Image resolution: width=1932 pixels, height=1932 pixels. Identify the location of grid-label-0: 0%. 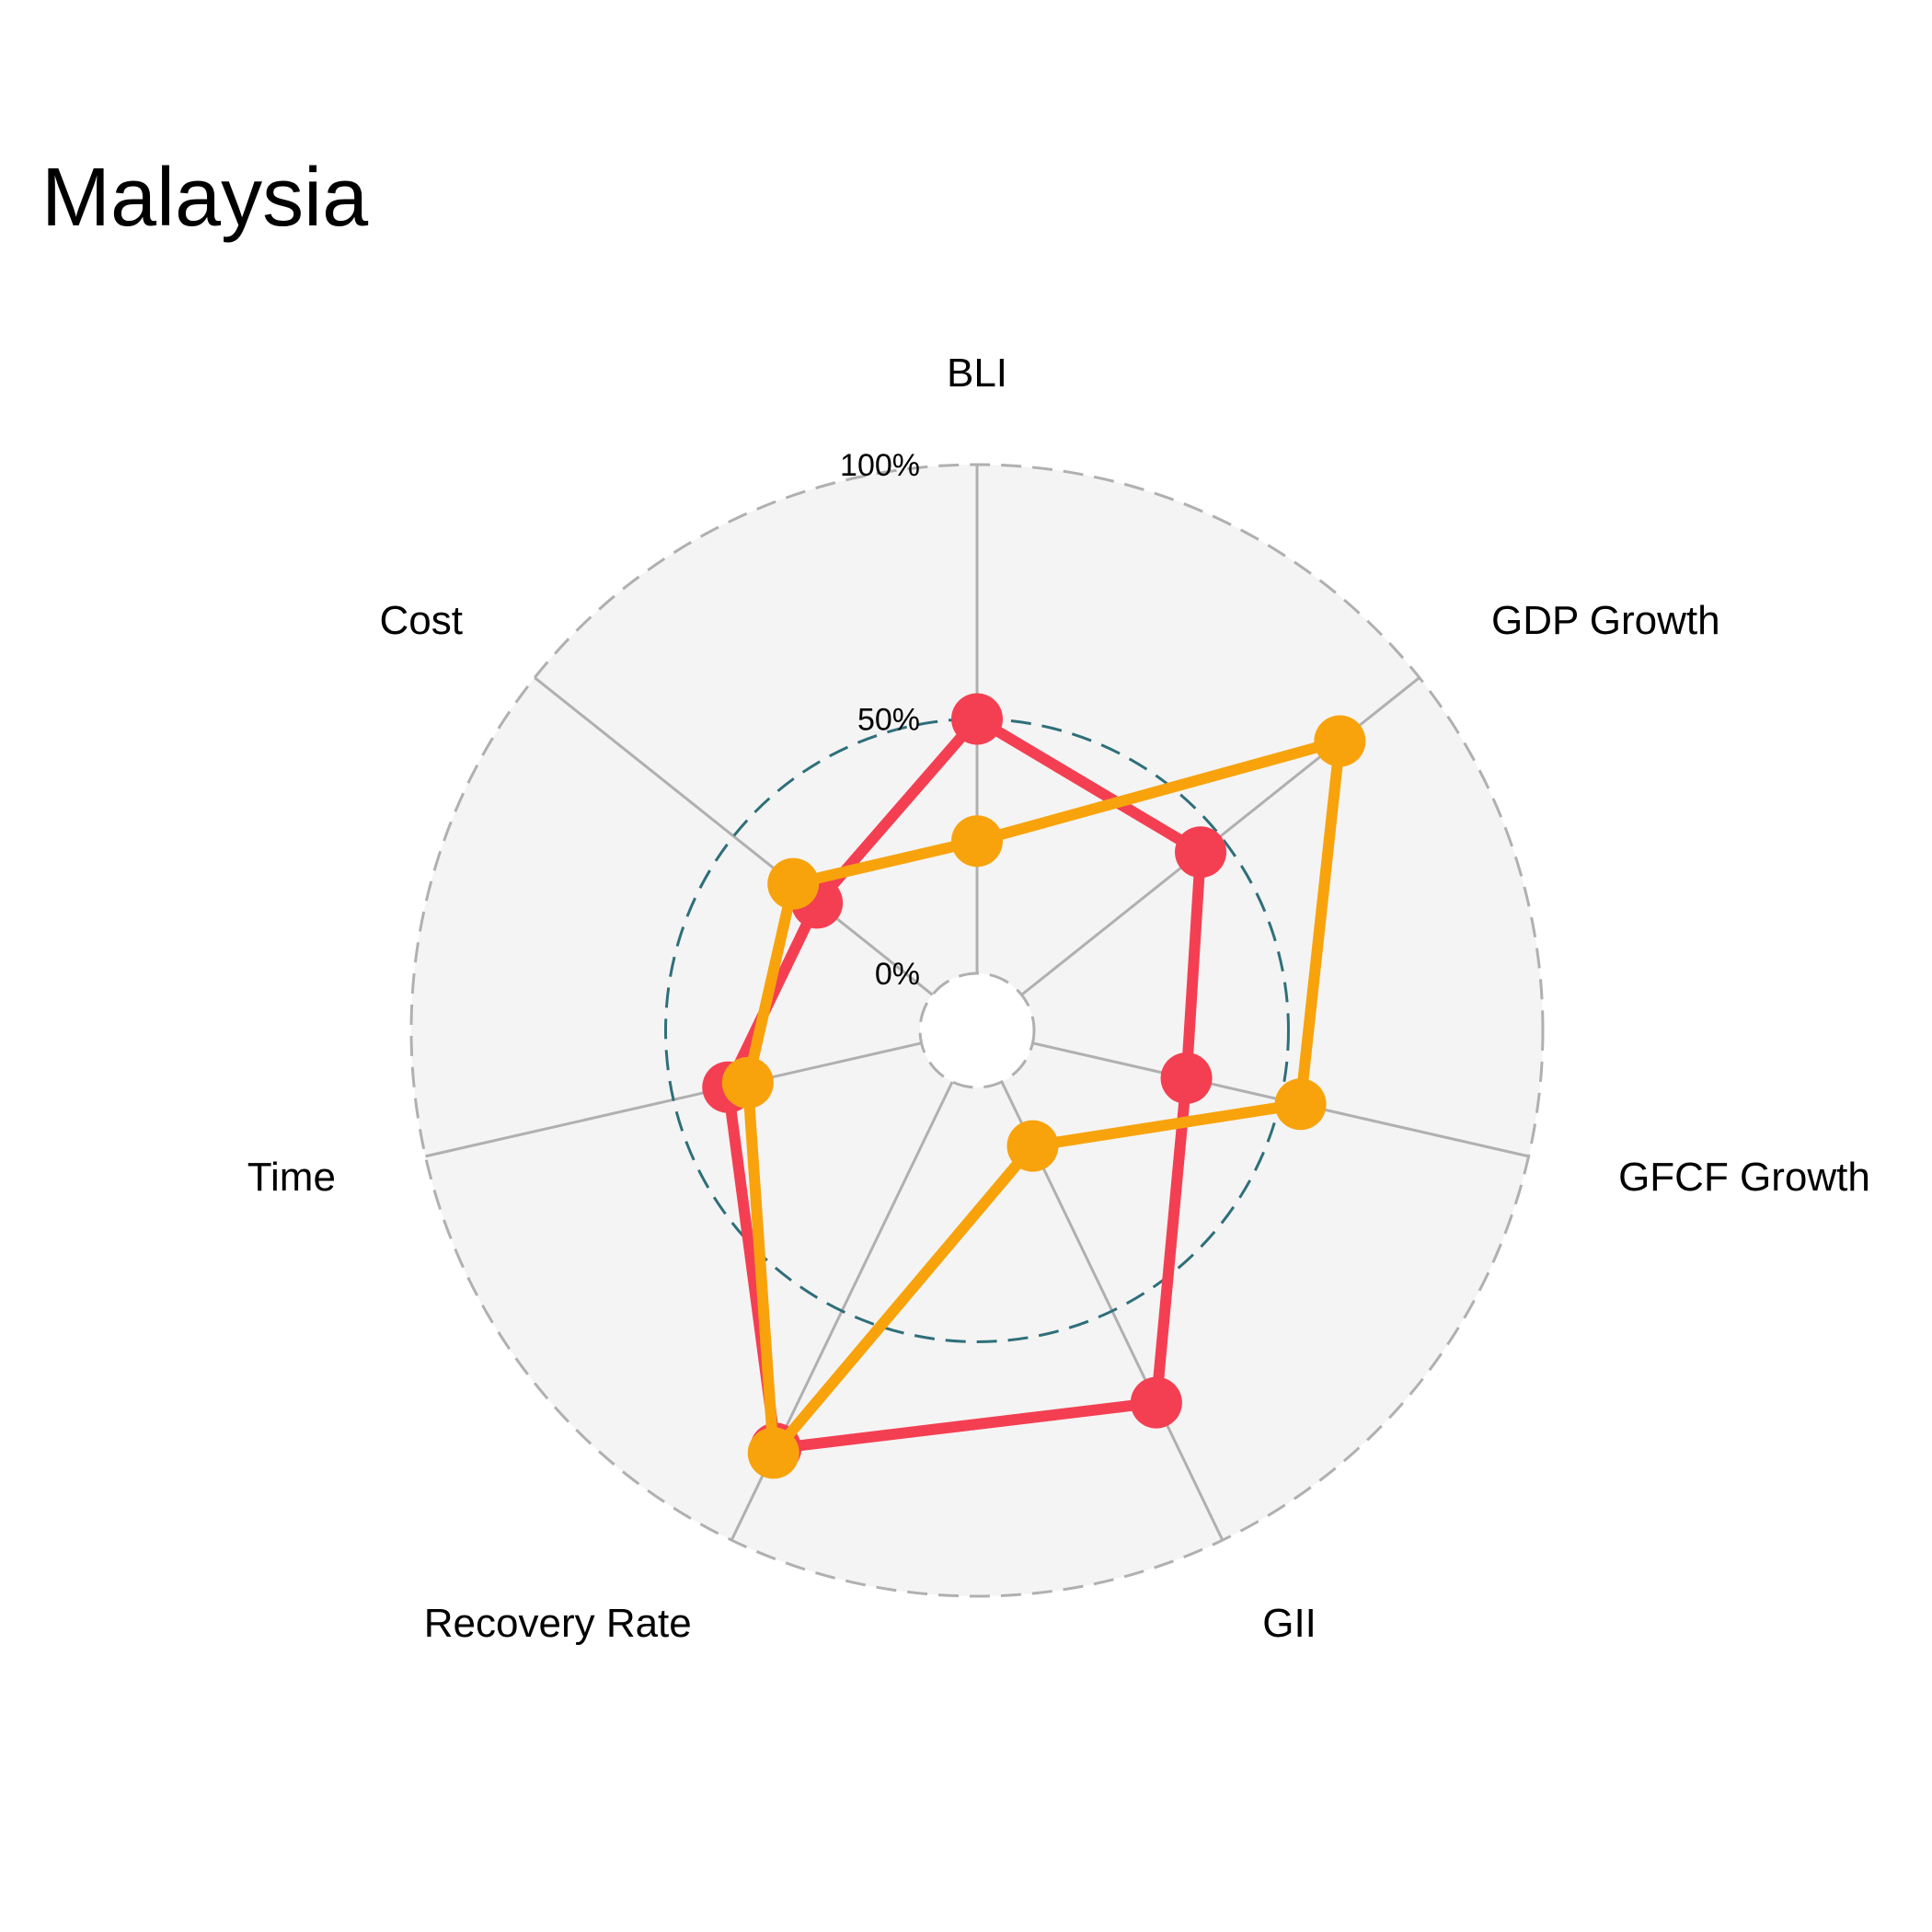
(897, 974).